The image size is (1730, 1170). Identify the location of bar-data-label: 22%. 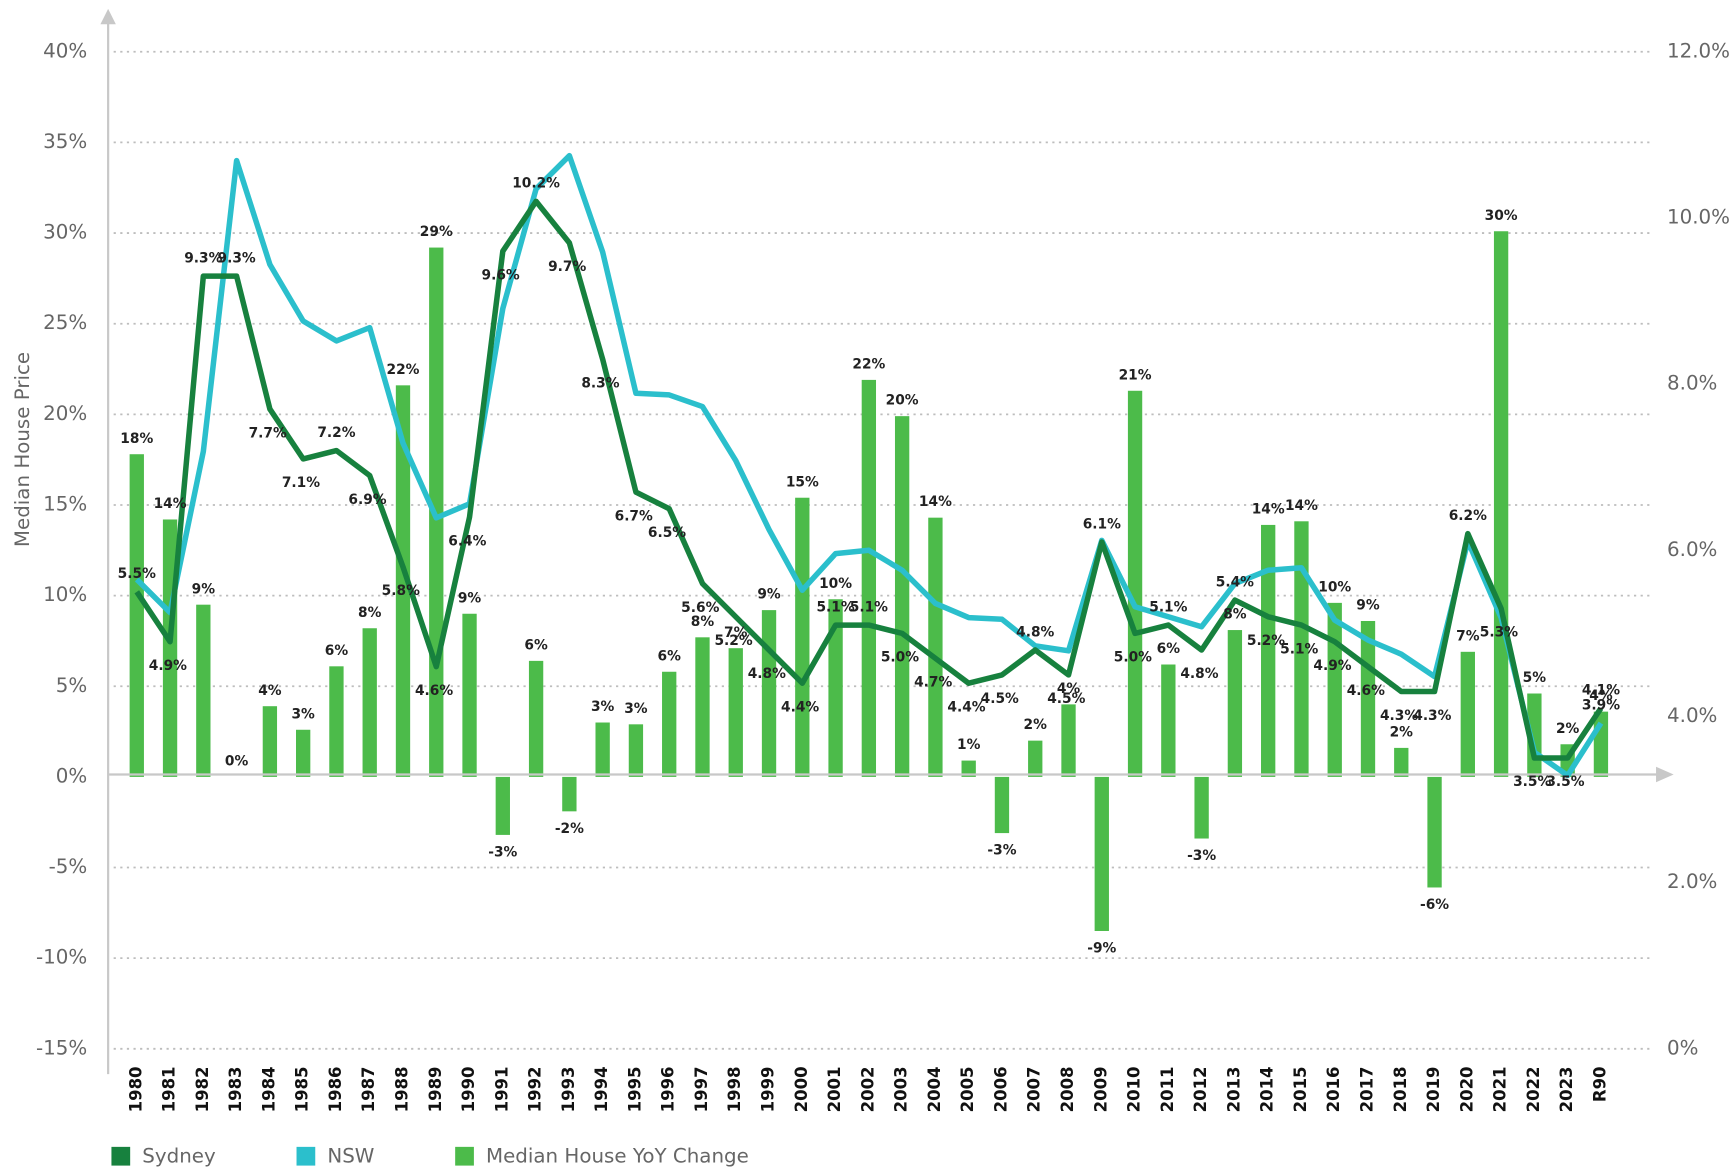
(868, 364).